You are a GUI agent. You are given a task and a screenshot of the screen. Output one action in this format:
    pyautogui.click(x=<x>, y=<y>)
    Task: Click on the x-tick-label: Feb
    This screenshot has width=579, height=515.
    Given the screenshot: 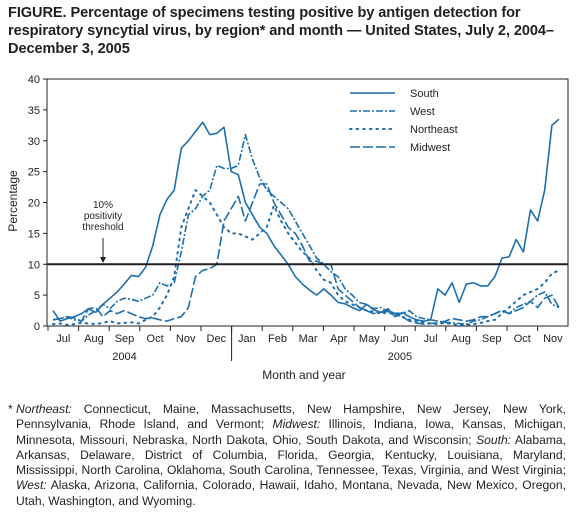 What is the action you would take?
    pyautogui.click(x=277, y=339)
    